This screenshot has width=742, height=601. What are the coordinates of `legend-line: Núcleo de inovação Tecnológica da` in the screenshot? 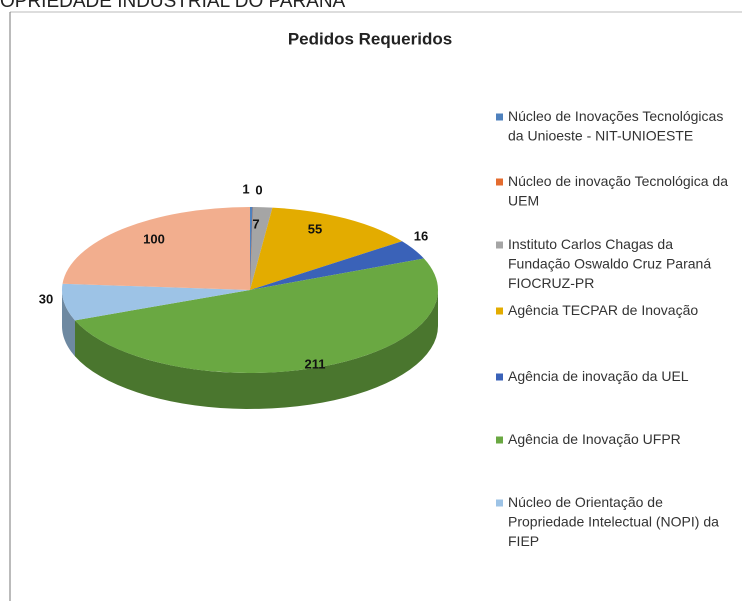 It's located at (618, 181).